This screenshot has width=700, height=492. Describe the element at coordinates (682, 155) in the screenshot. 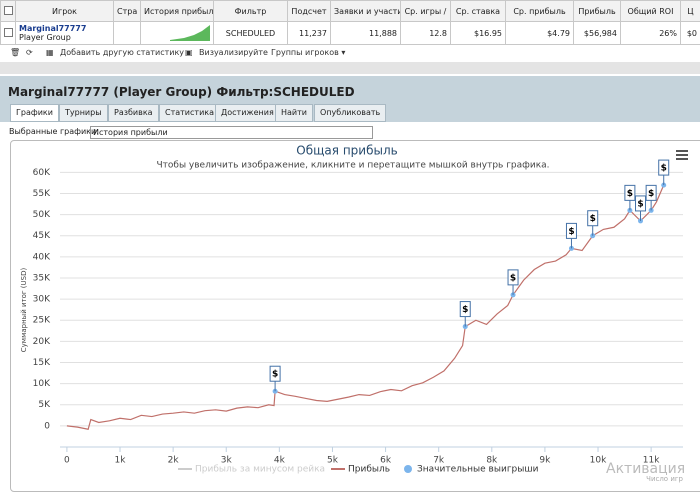

I see `menu-icon` at that location.